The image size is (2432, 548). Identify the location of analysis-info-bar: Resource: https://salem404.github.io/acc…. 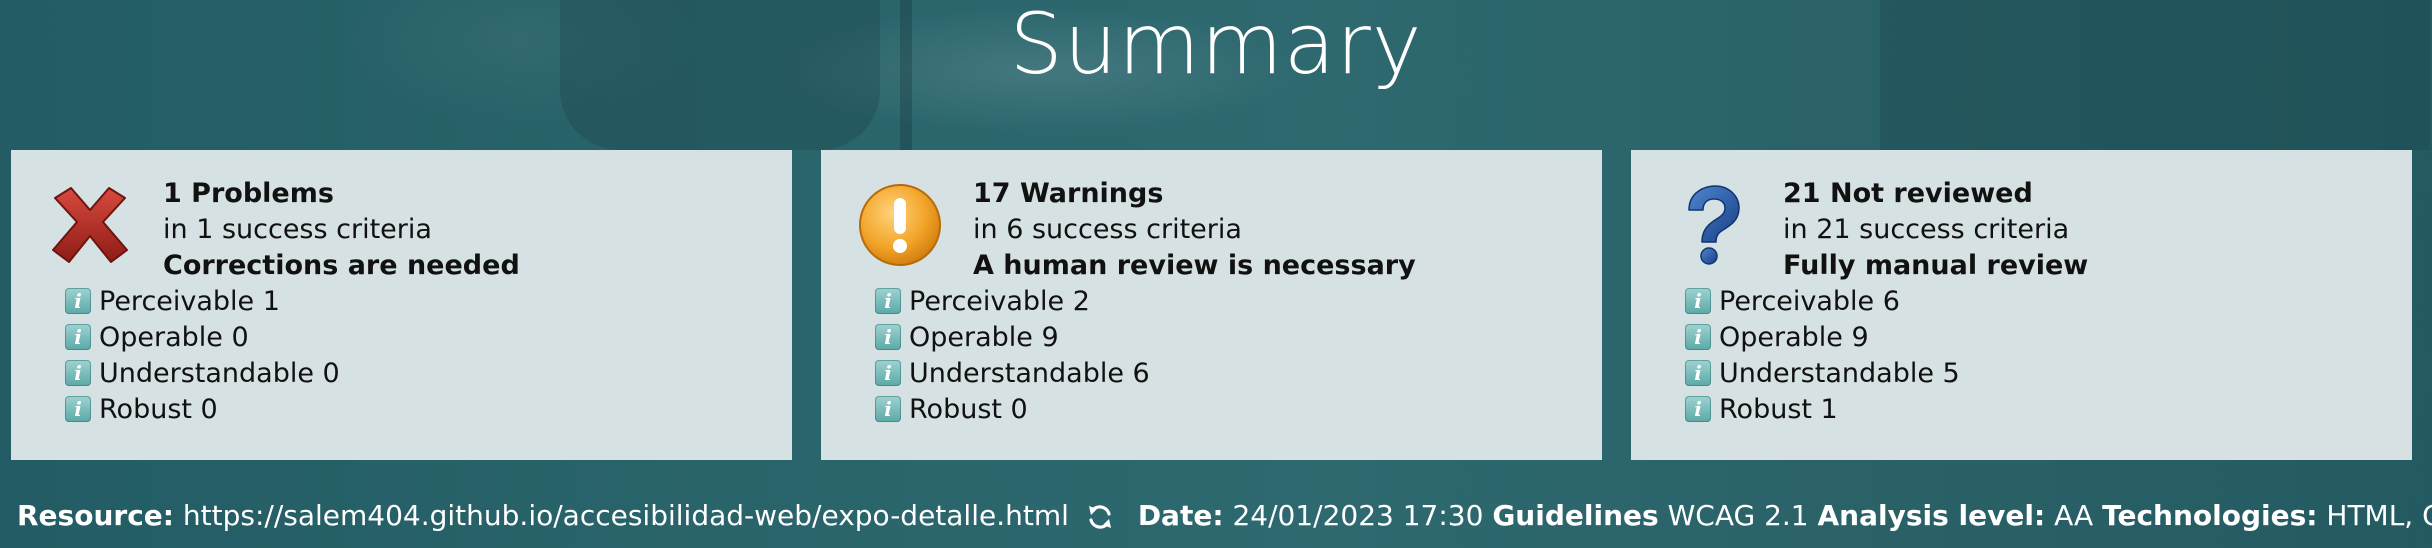
(1224, 516).